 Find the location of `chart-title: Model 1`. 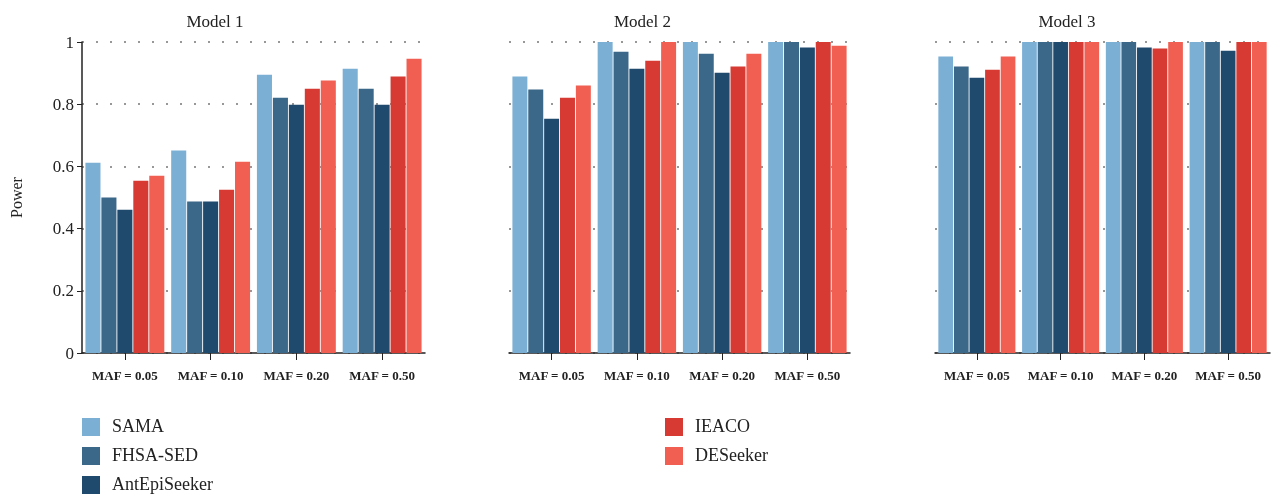

chart-title: Model 1 is located at coordinates (215, 21).